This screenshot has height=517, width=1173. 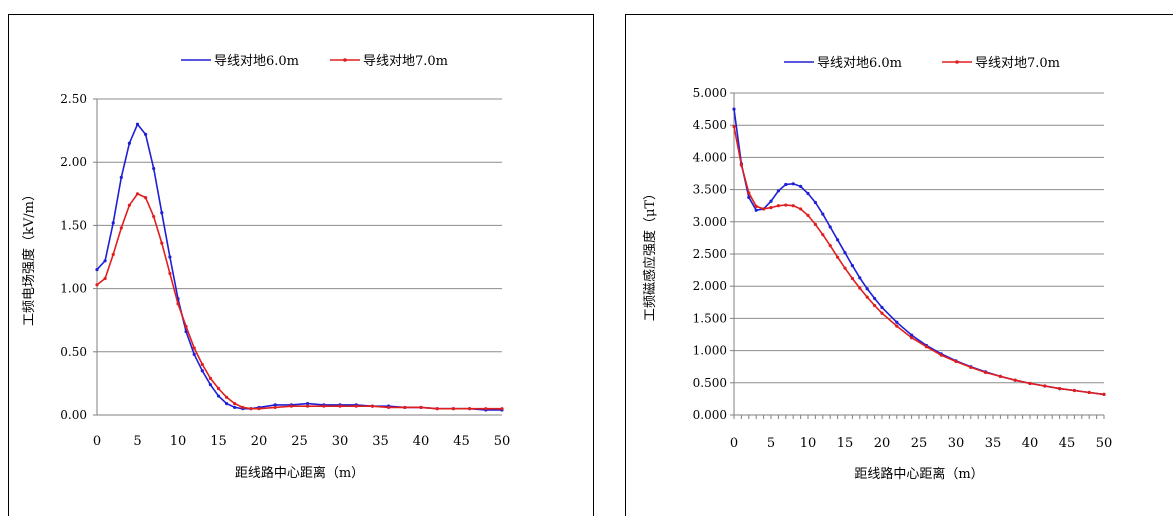 What do you see at coordinates (993, 443) in the screenshot?
I see `x-tick-label: 35` at bounding box center [993, 443].